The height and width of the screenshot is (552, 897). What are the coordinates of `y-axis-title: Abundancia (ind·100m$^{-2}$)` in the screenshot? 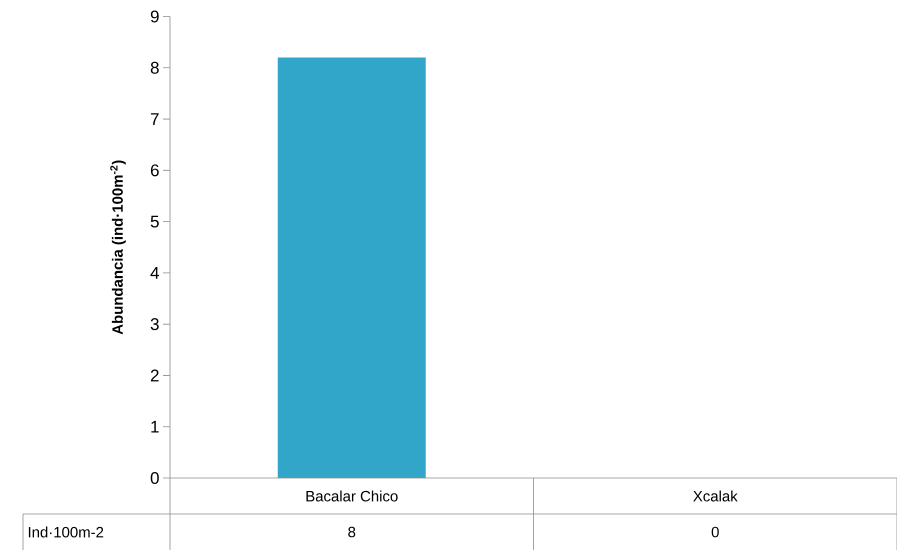 It's located at (118, 247).